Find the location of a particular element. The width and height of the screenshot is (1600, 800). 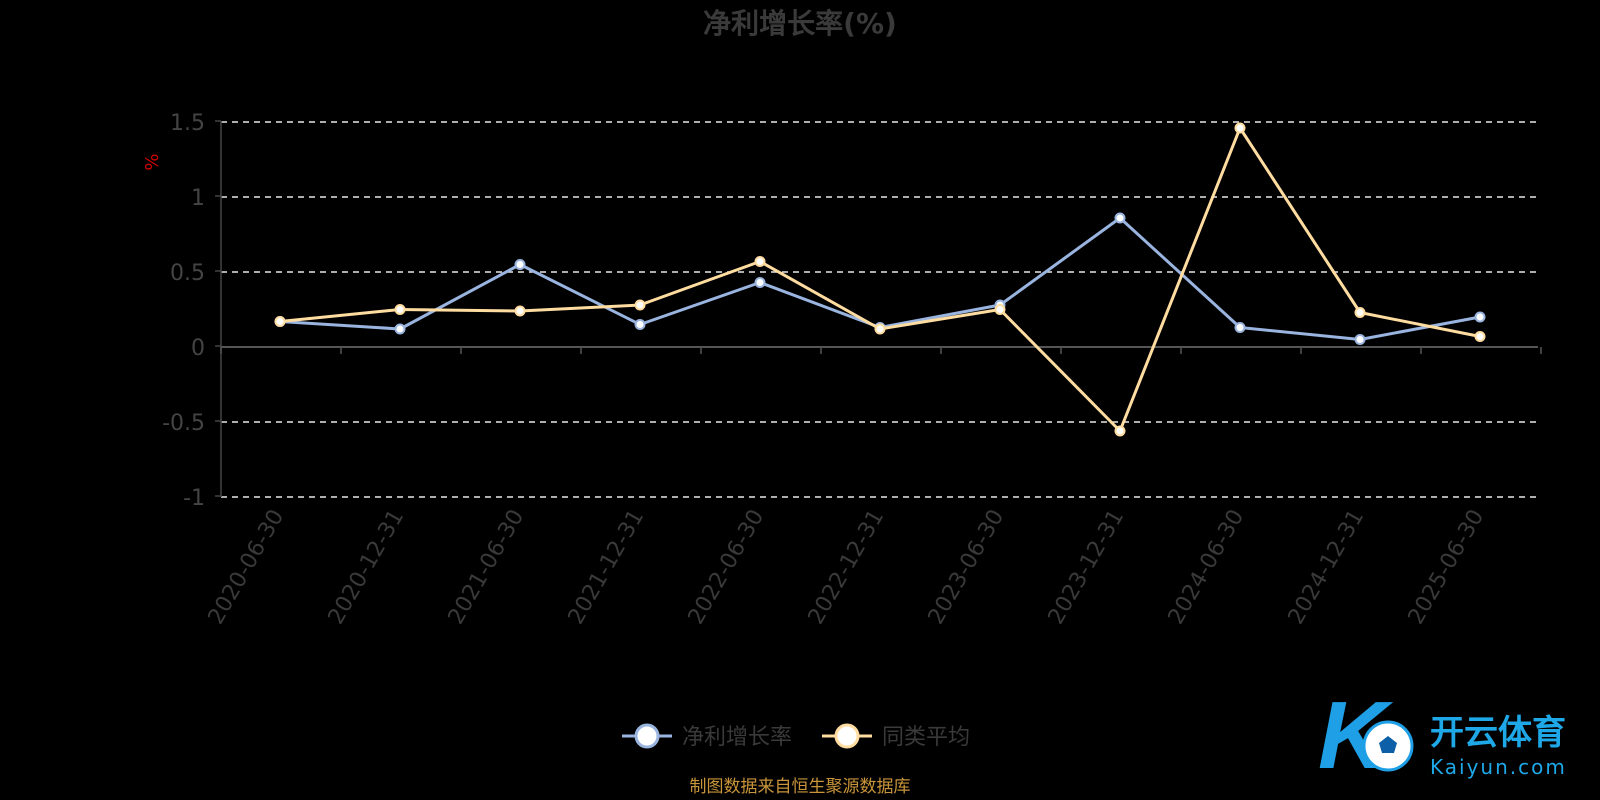

x-tick-label: 2021-06-30 is located at coordinates (487, 567).